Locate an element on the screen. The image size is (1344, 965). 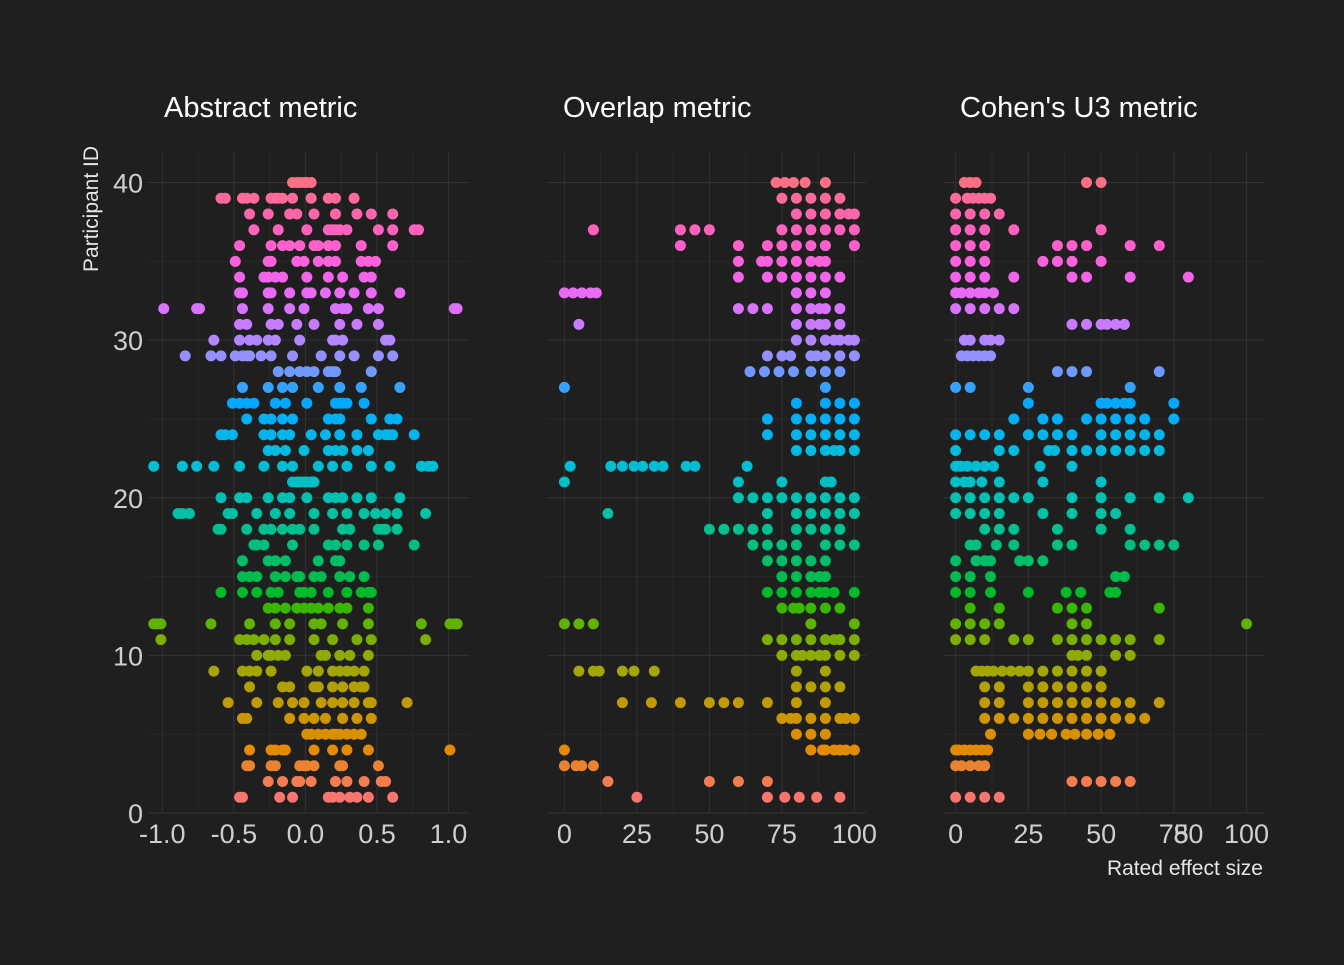
x-tick-label: 50 is located at coordinates (1101, 834).